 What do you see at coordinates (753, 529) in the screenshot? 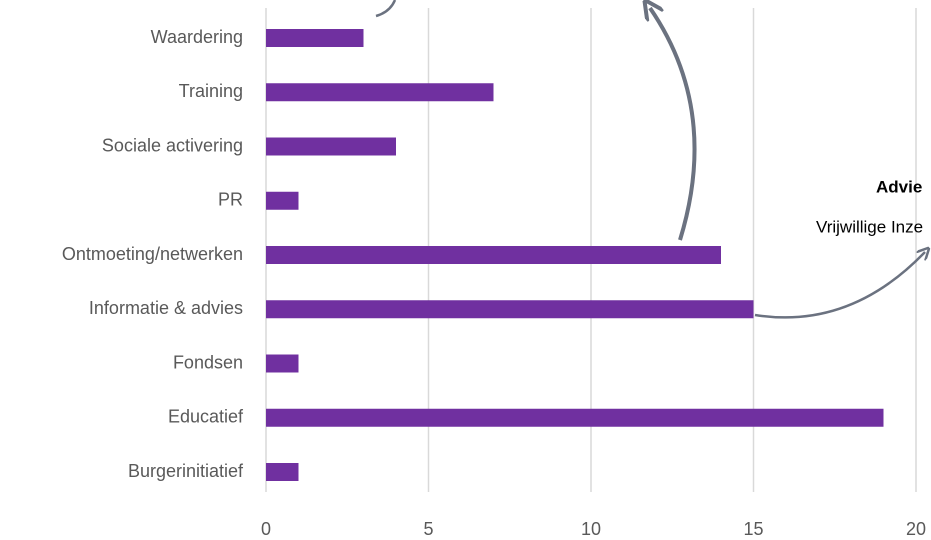
I see `x-tick-label: 15` at bounding box center [753, 529].